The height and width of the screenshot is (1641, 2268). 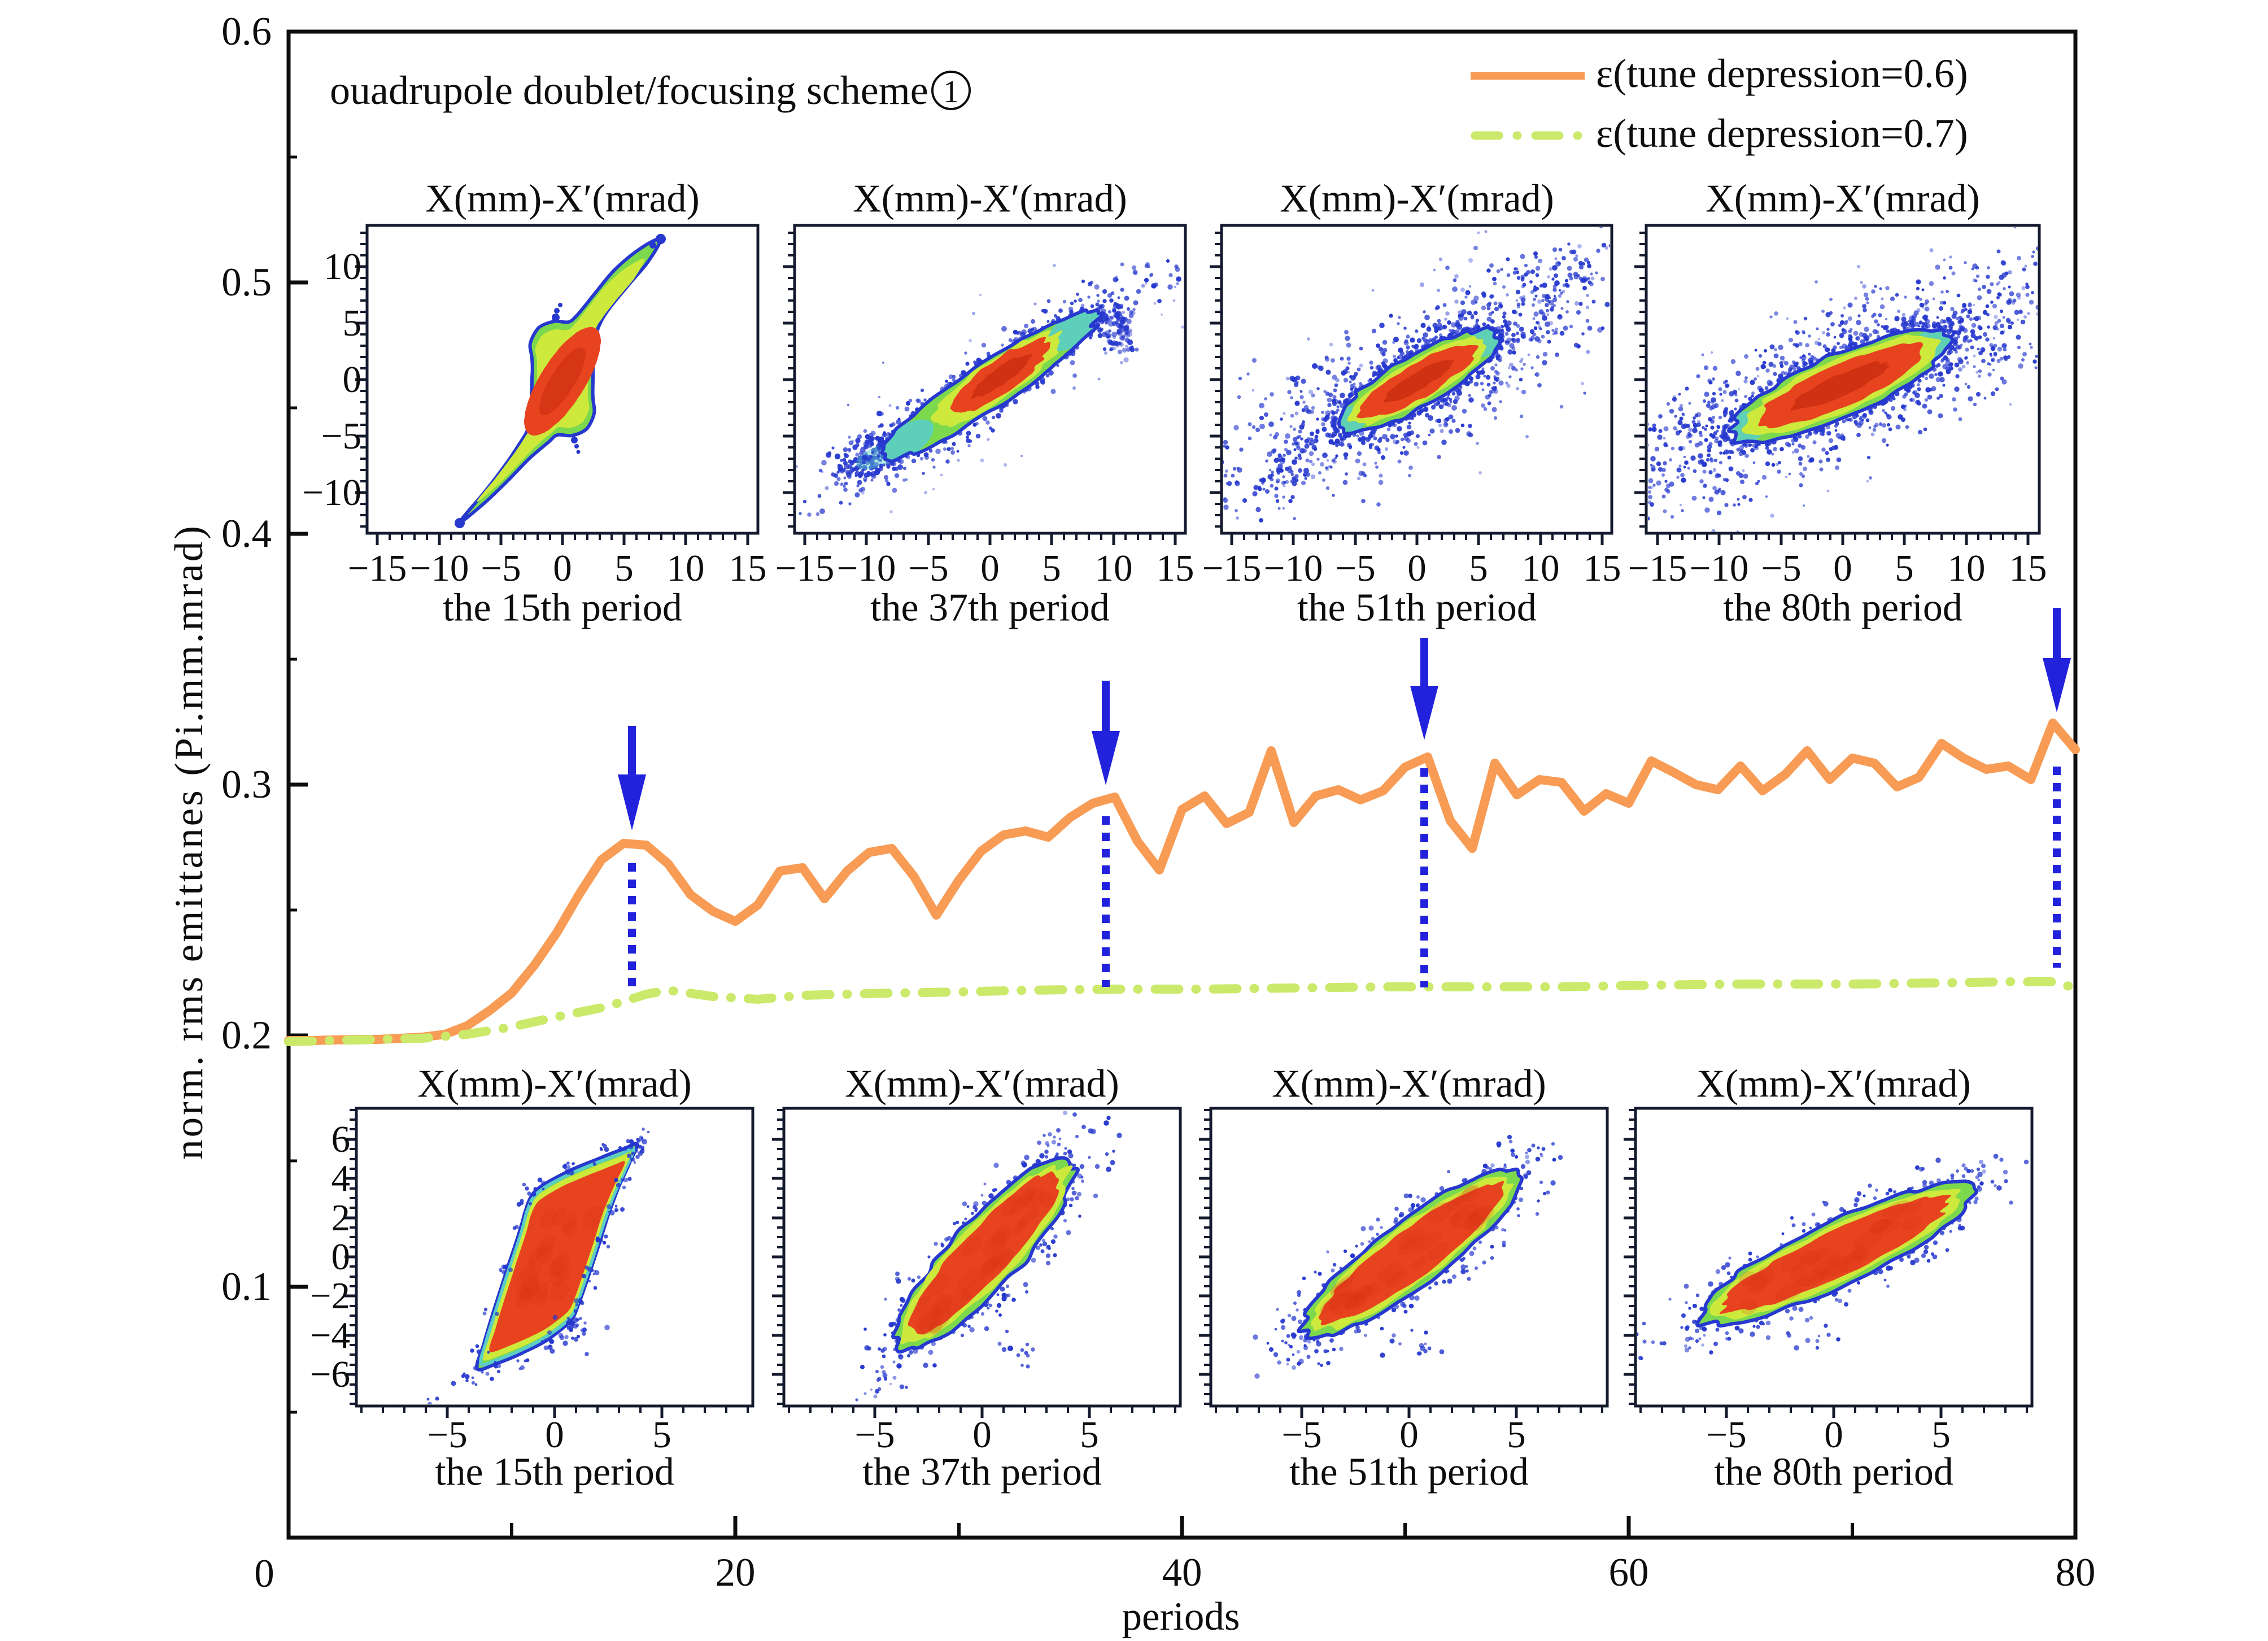 I want to click on svg-text: periods, so click(x=1181, y=1617).